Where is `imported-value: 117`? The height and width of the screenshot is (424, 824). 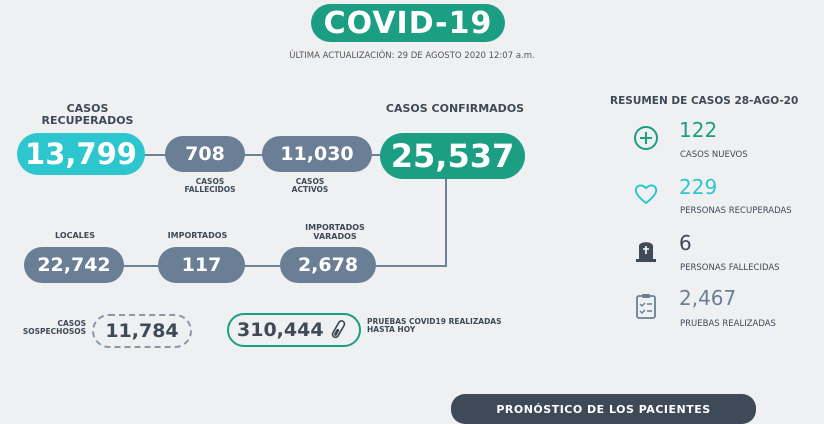 imported-value: 117 is located at coordinates (201, 265).